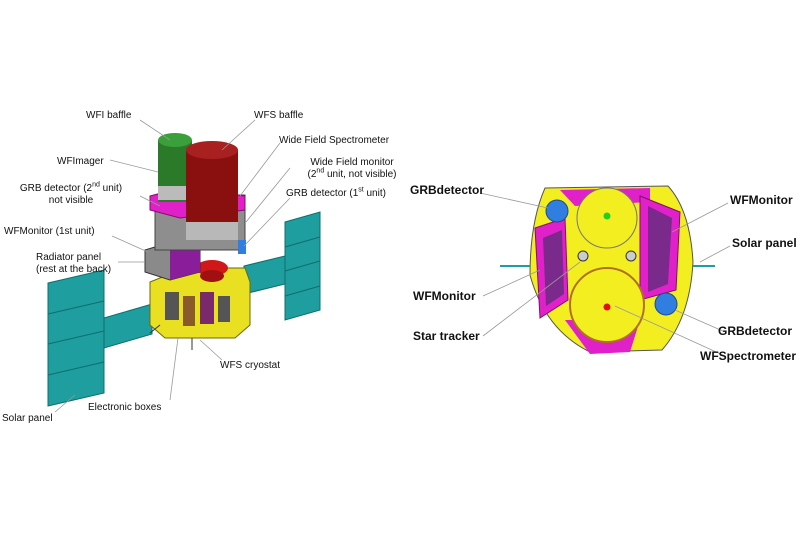 The image size is (800, 533). What do you see at coordinates (583, 256) in the screenshot?
I see `star-tracker-left-shape` at bounding box center [583, 256].